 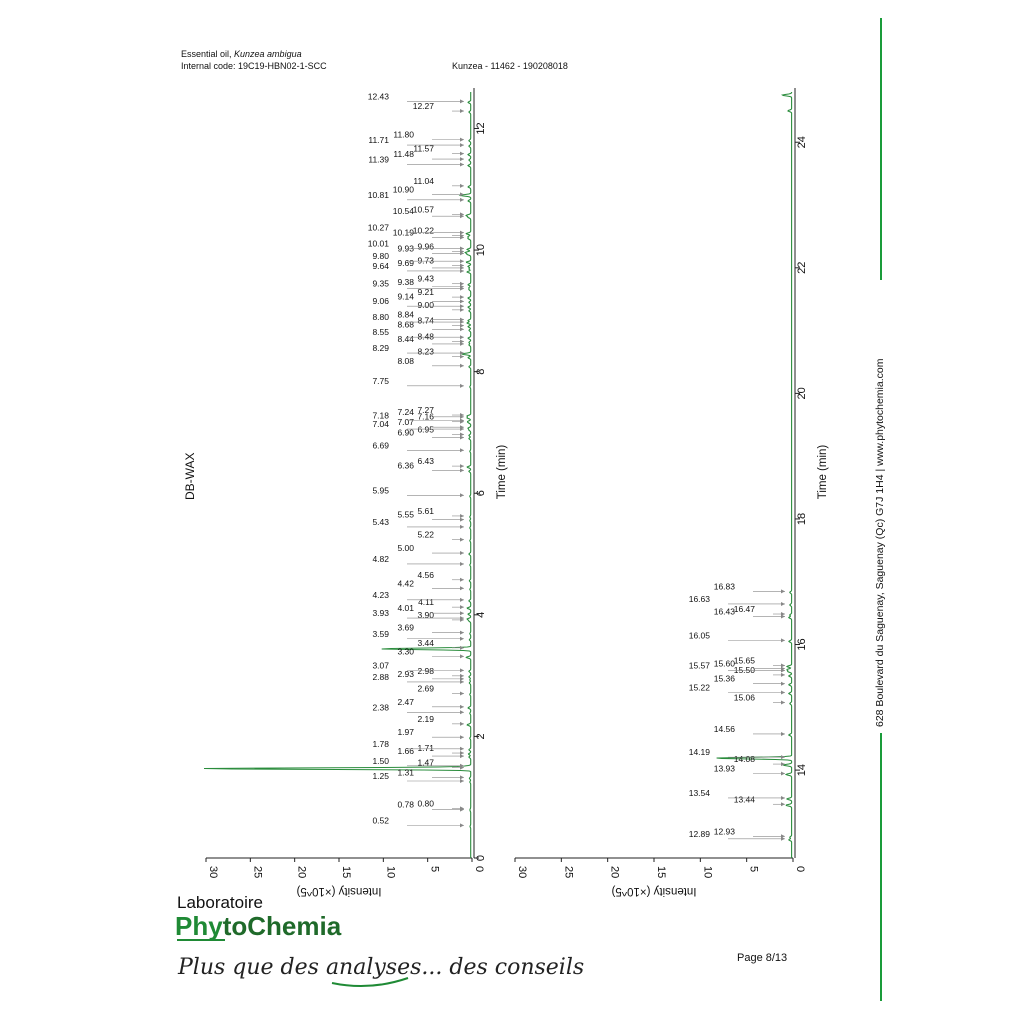 What do you see at coordinates (346, 872) in the screenshot?
I see `intensity-tick-label: 15` at bounding box center [346, 872].